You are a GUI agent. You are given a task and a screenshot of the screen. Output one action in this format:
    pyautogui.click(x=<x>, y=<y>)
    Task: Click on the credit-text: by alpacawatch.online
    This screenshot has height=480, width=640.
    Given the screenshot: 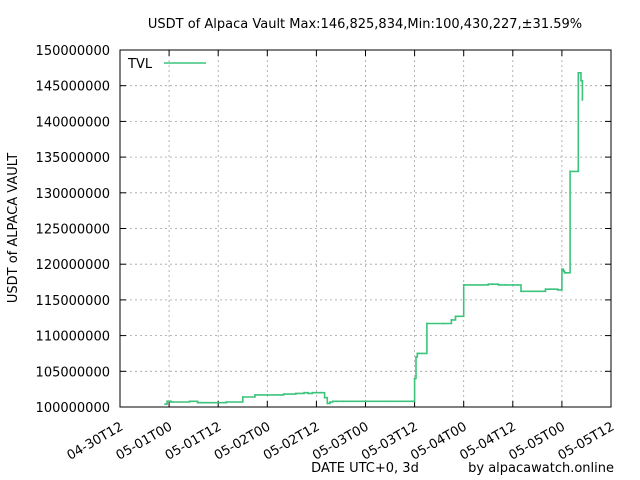 What is the action you would take?
    pyautogui.click(x=541, y=468)
    